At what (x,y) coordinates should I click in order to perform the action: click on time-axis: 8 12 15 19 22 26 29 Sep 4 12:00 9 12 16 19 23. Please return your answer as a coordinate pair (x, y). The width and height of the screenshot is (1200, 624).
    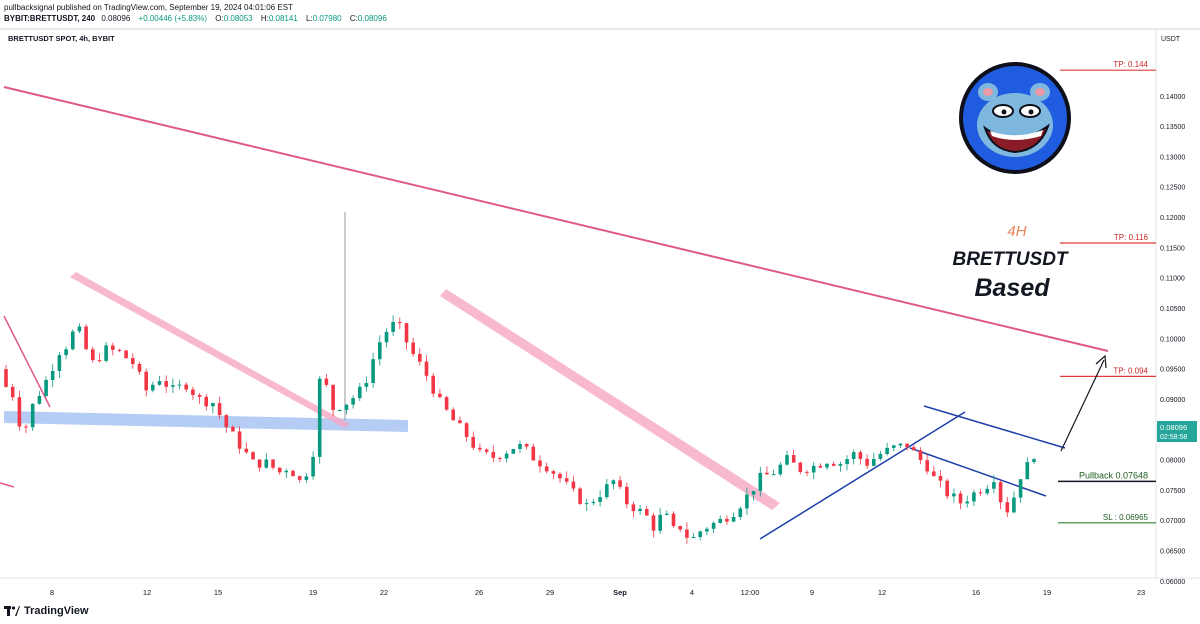
    Looking at the image, I should click on (597, 592).